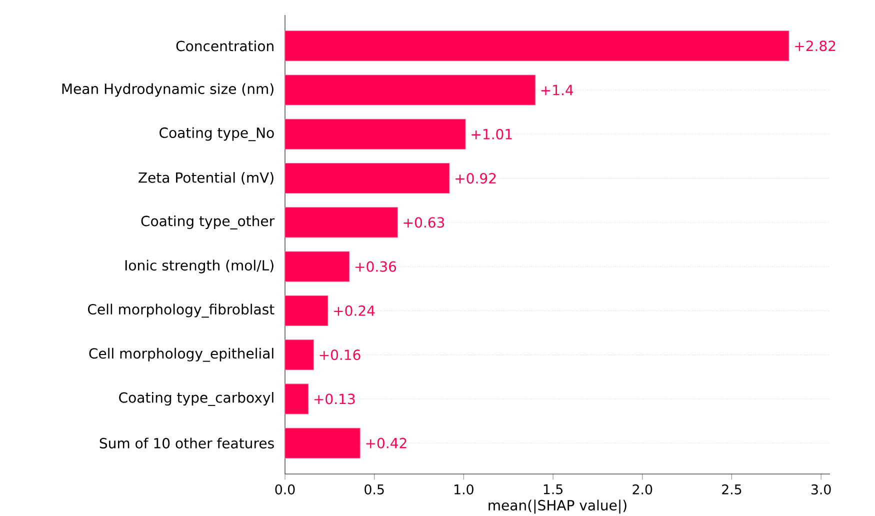 This screenshot has width=875, height=516. What do you see at coordinates (206, 178) in the screenshot?
I see `y-tick-label: Zeta Potential (mV)` at bounding box center [206, 178].